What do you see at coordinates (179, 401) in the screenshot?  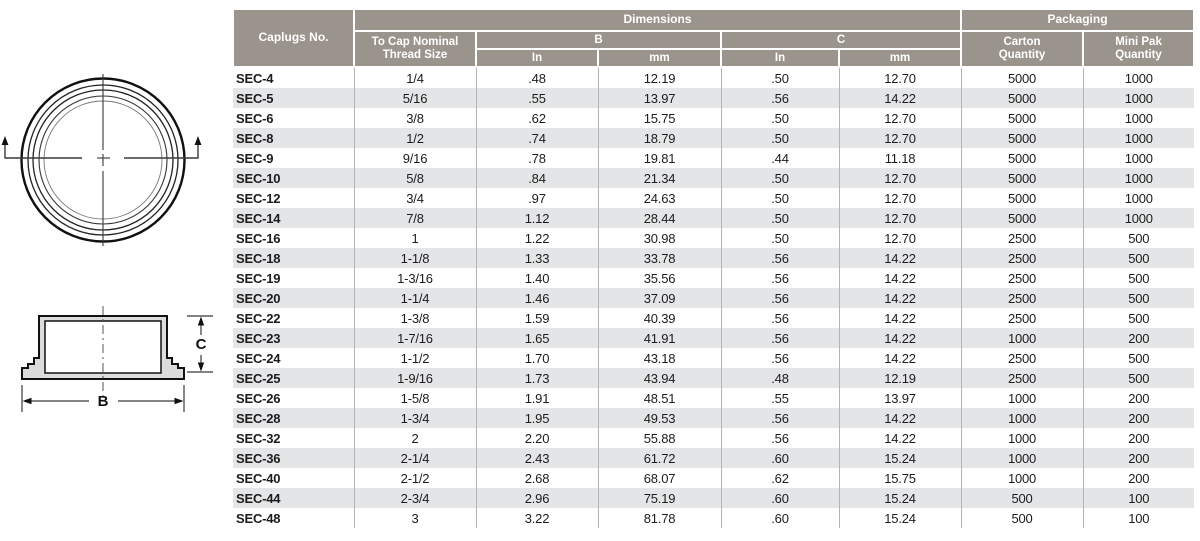 I see `right-arrowhead-icon` at bounding box center [179, 401].